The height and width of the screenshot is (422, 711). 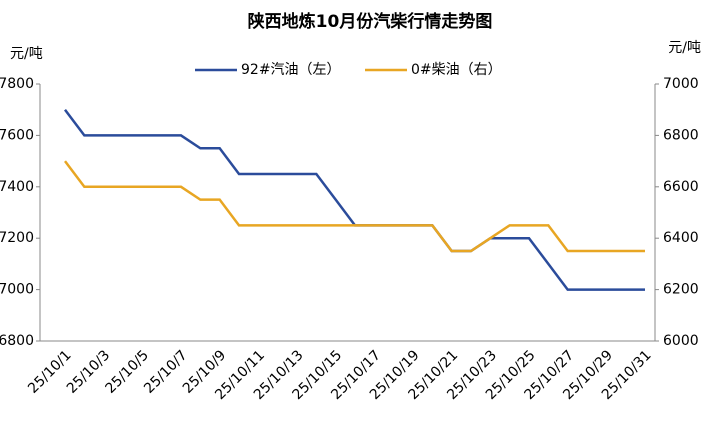 I want to click on chart-title: 陕西地炼10月份汽柴行情走势图, so click(x=370, y=21).